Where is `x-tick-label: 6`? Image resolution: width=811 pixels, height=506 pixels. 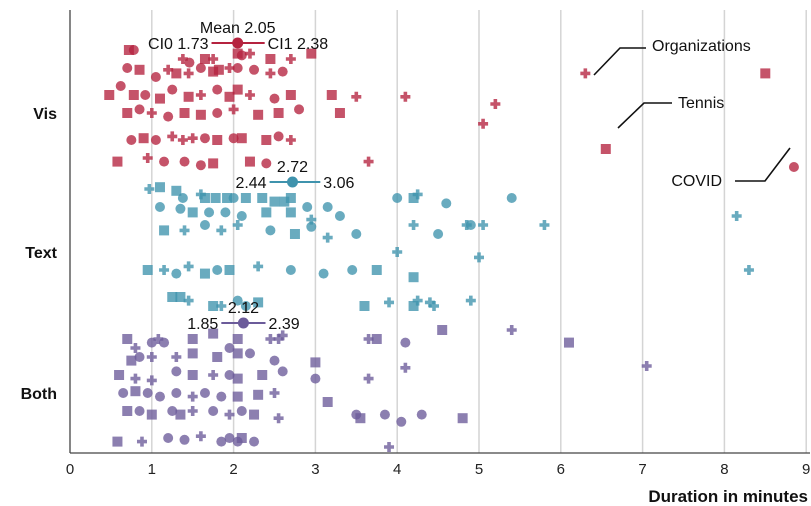 x-tick-label: 6 is located at coordinates (561, 469).